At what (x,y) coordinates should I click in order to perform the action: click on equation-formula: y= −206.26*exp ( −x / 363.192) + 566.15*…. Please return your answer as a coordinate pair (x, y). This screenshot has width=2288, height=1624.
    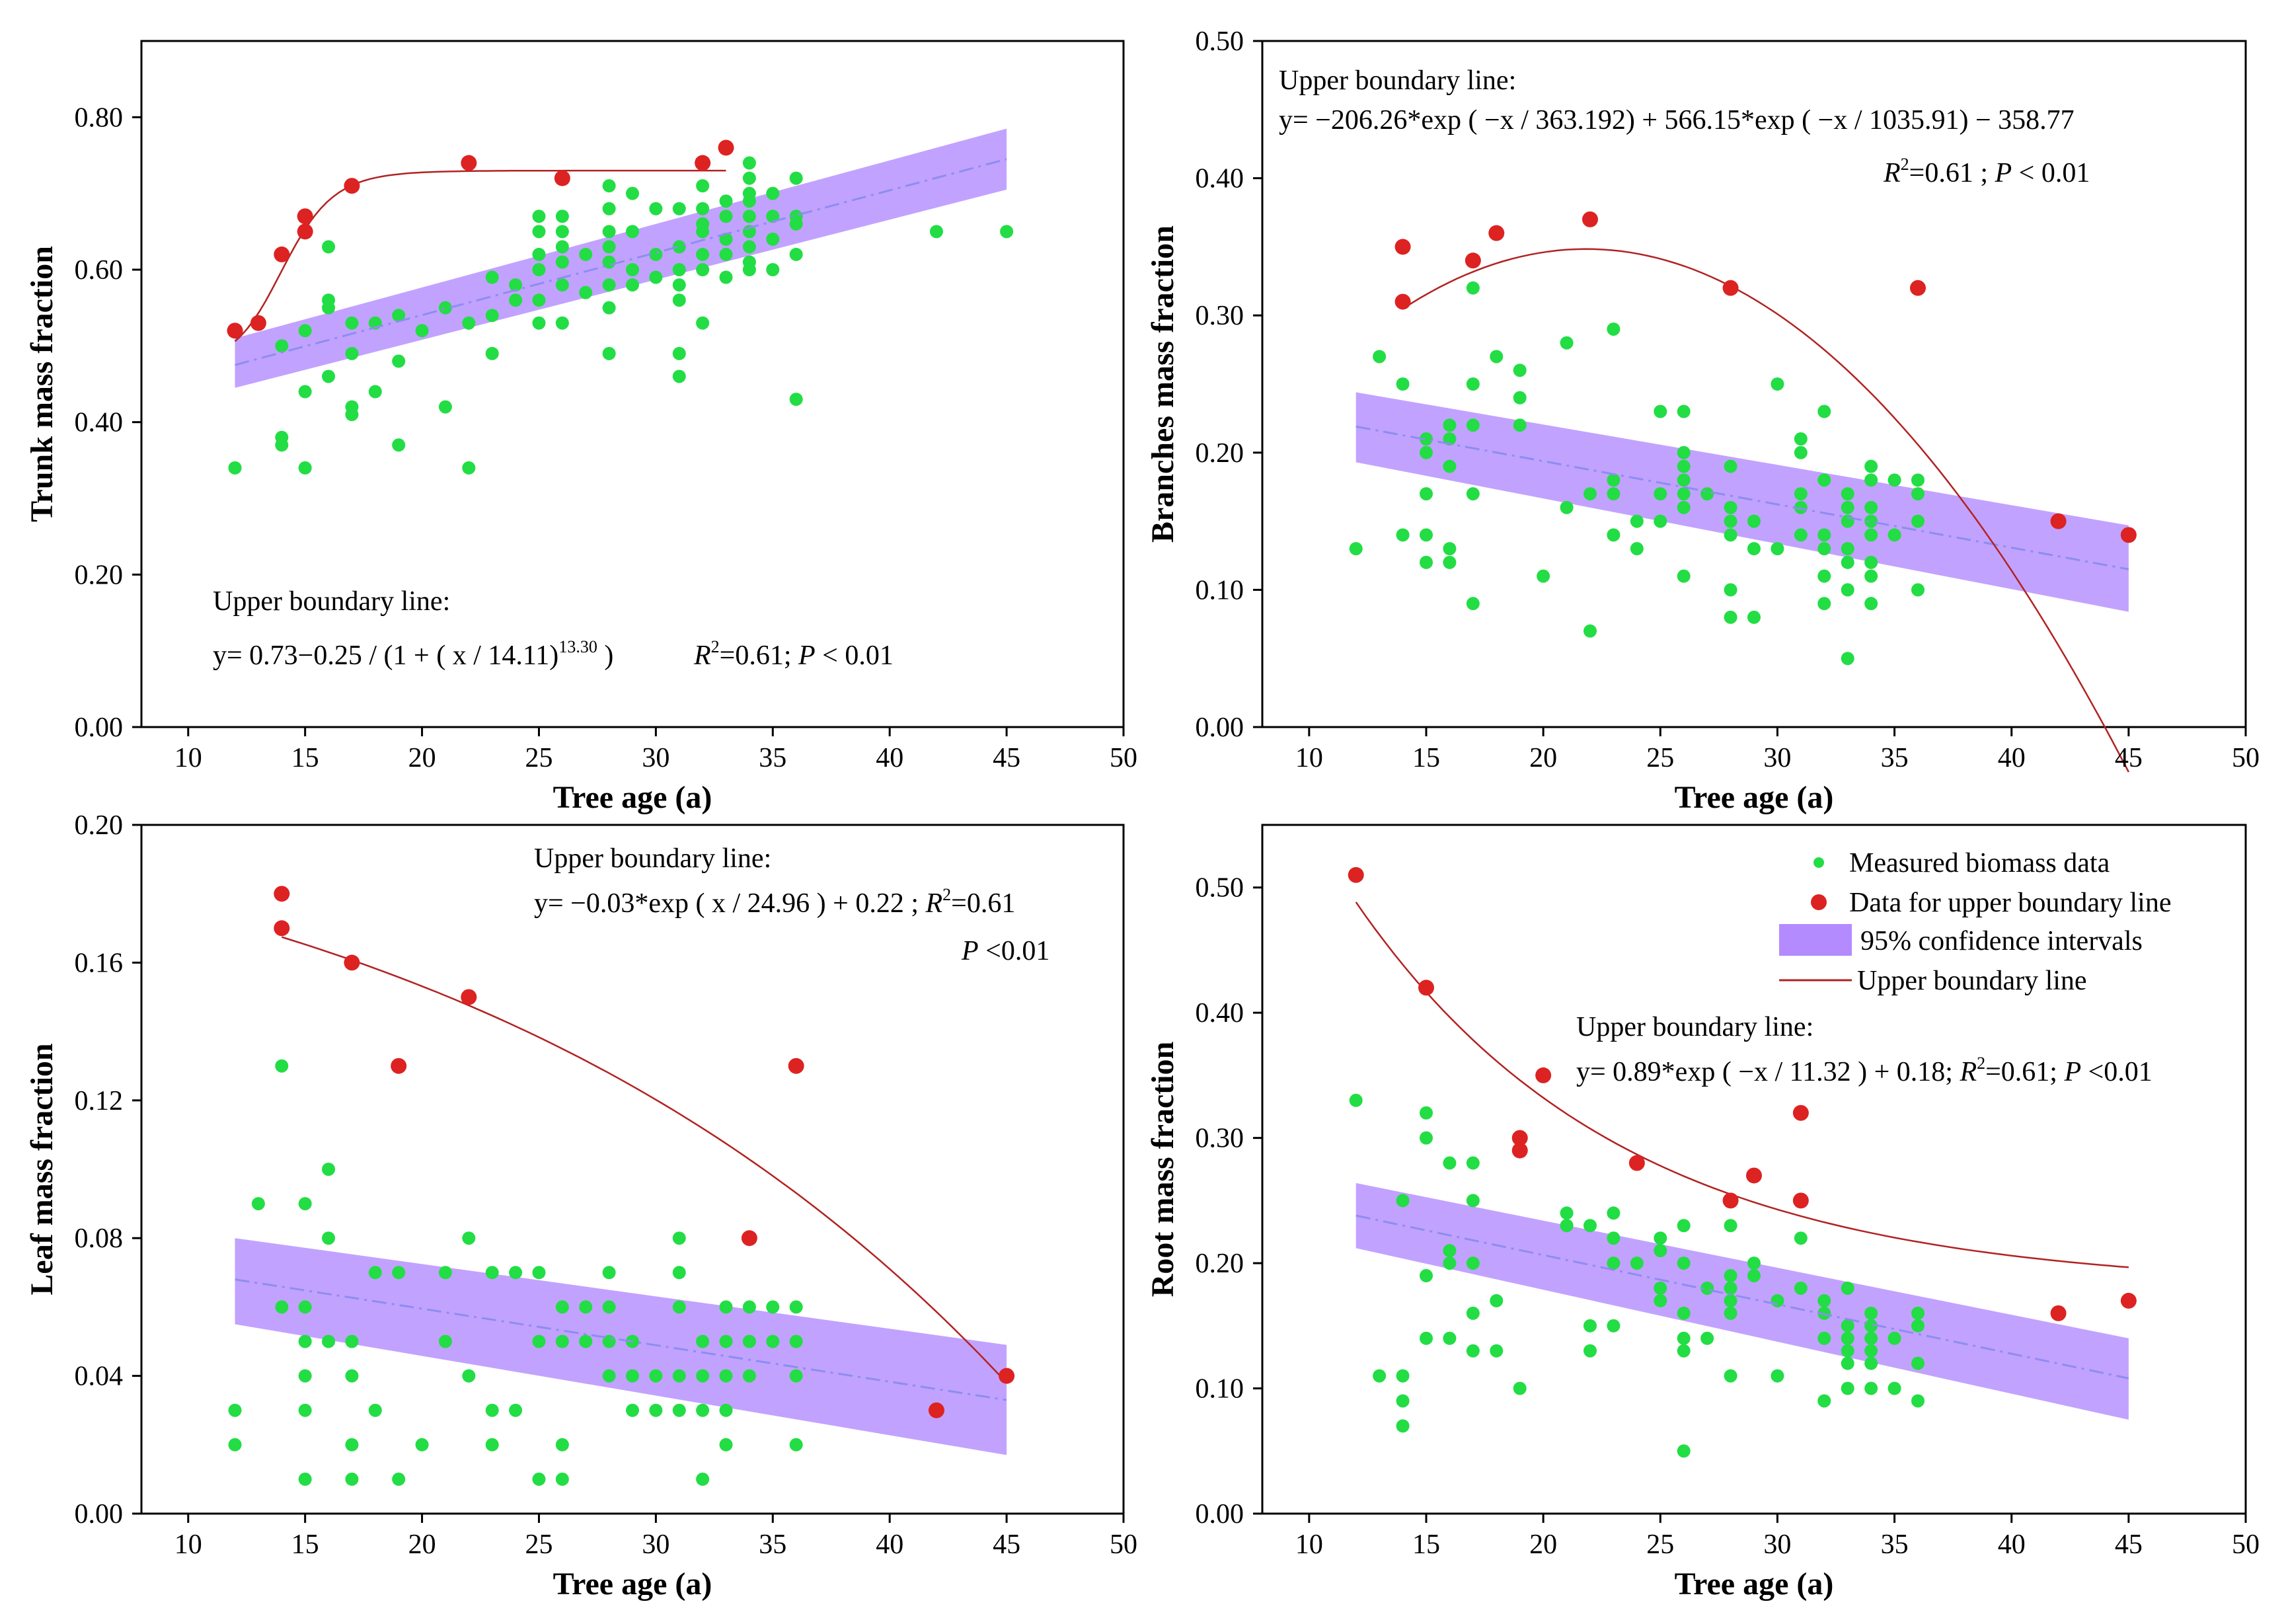
    Looking at the image, I should click on (1677, 120).